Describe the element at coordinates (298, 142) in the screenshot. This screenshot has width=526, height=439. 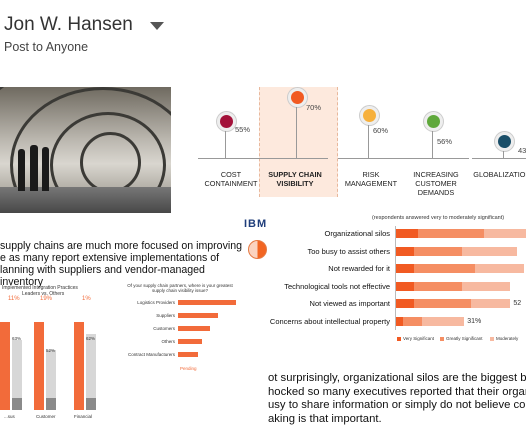
I see `highlight-column` at that location.